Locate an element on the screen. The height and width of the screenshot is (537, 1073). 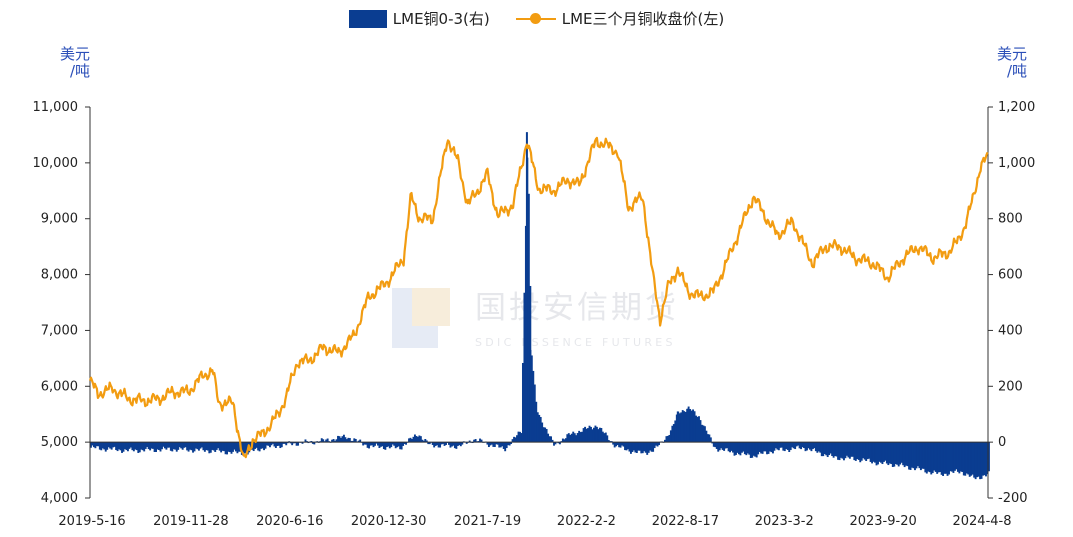
x-tick-label: 2022-8-17 is located at coordinates (685, 521).